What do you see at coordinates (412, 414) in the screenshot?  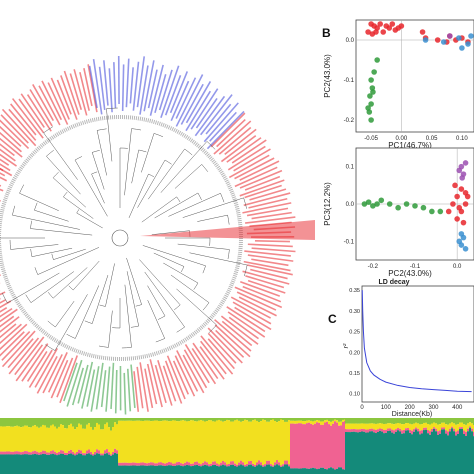 I see `ld-xlabel: Distance(Kb)` at bounding box center [412, 414].